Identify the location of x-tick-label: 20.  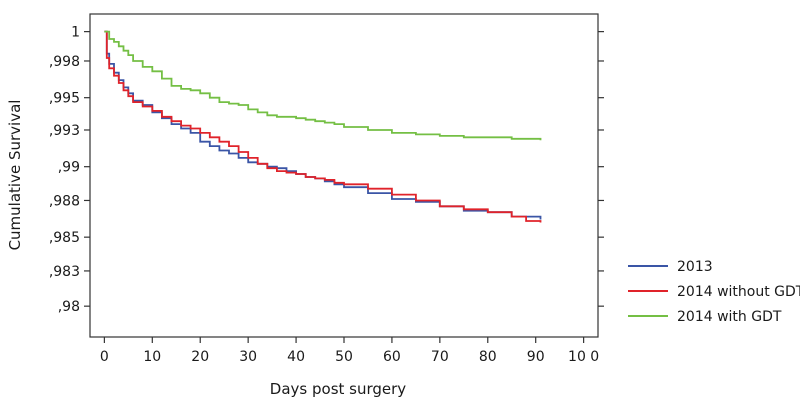
(200, 357).